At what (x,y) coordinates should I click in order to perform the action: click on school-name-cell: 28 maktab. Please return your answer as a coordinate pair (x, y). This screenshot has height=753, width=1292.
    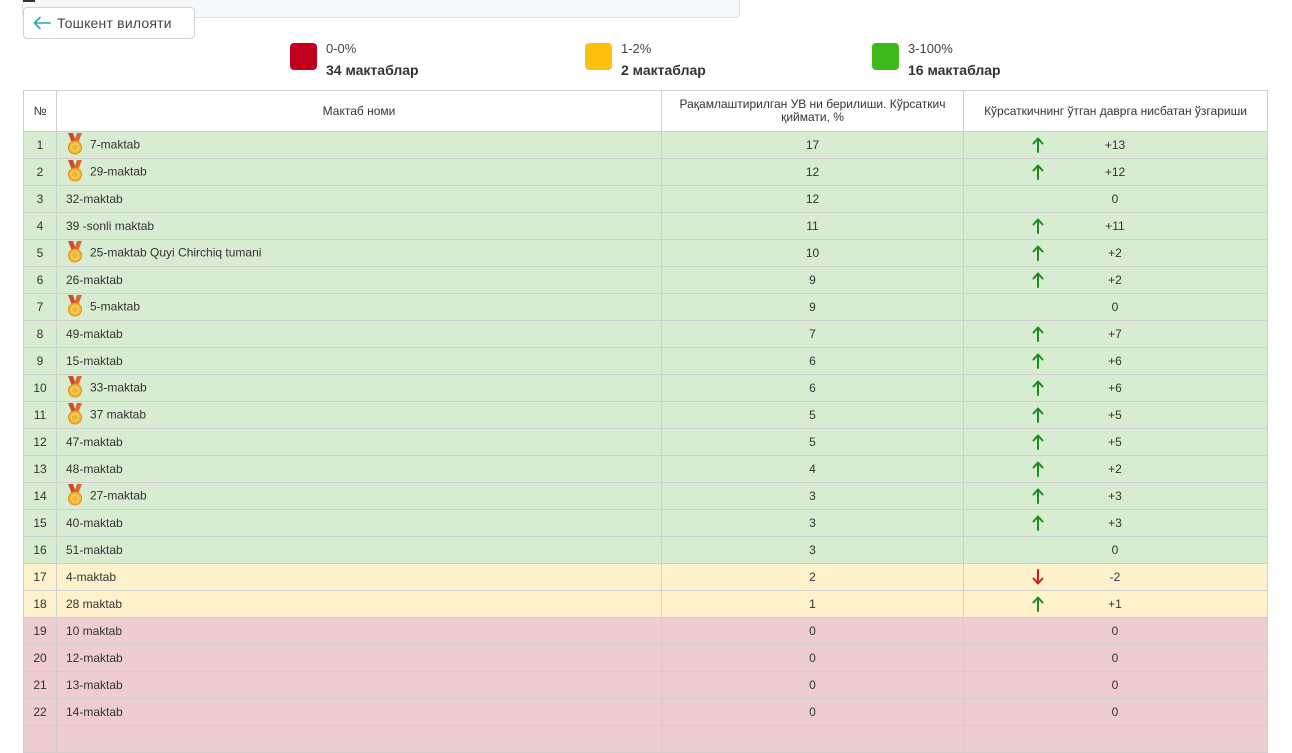
    Looking at the image, I should click on (359, 604).